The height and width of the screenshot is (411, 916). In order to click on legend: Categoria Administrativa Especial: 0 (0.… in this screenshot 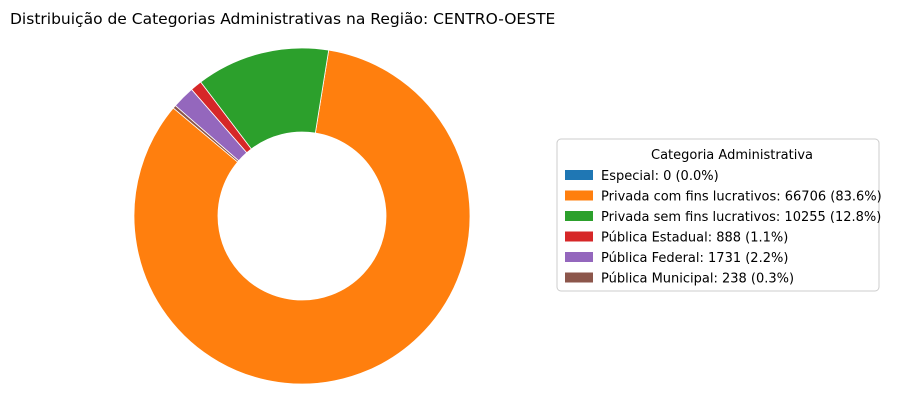, I will do `click(719, 215)`.